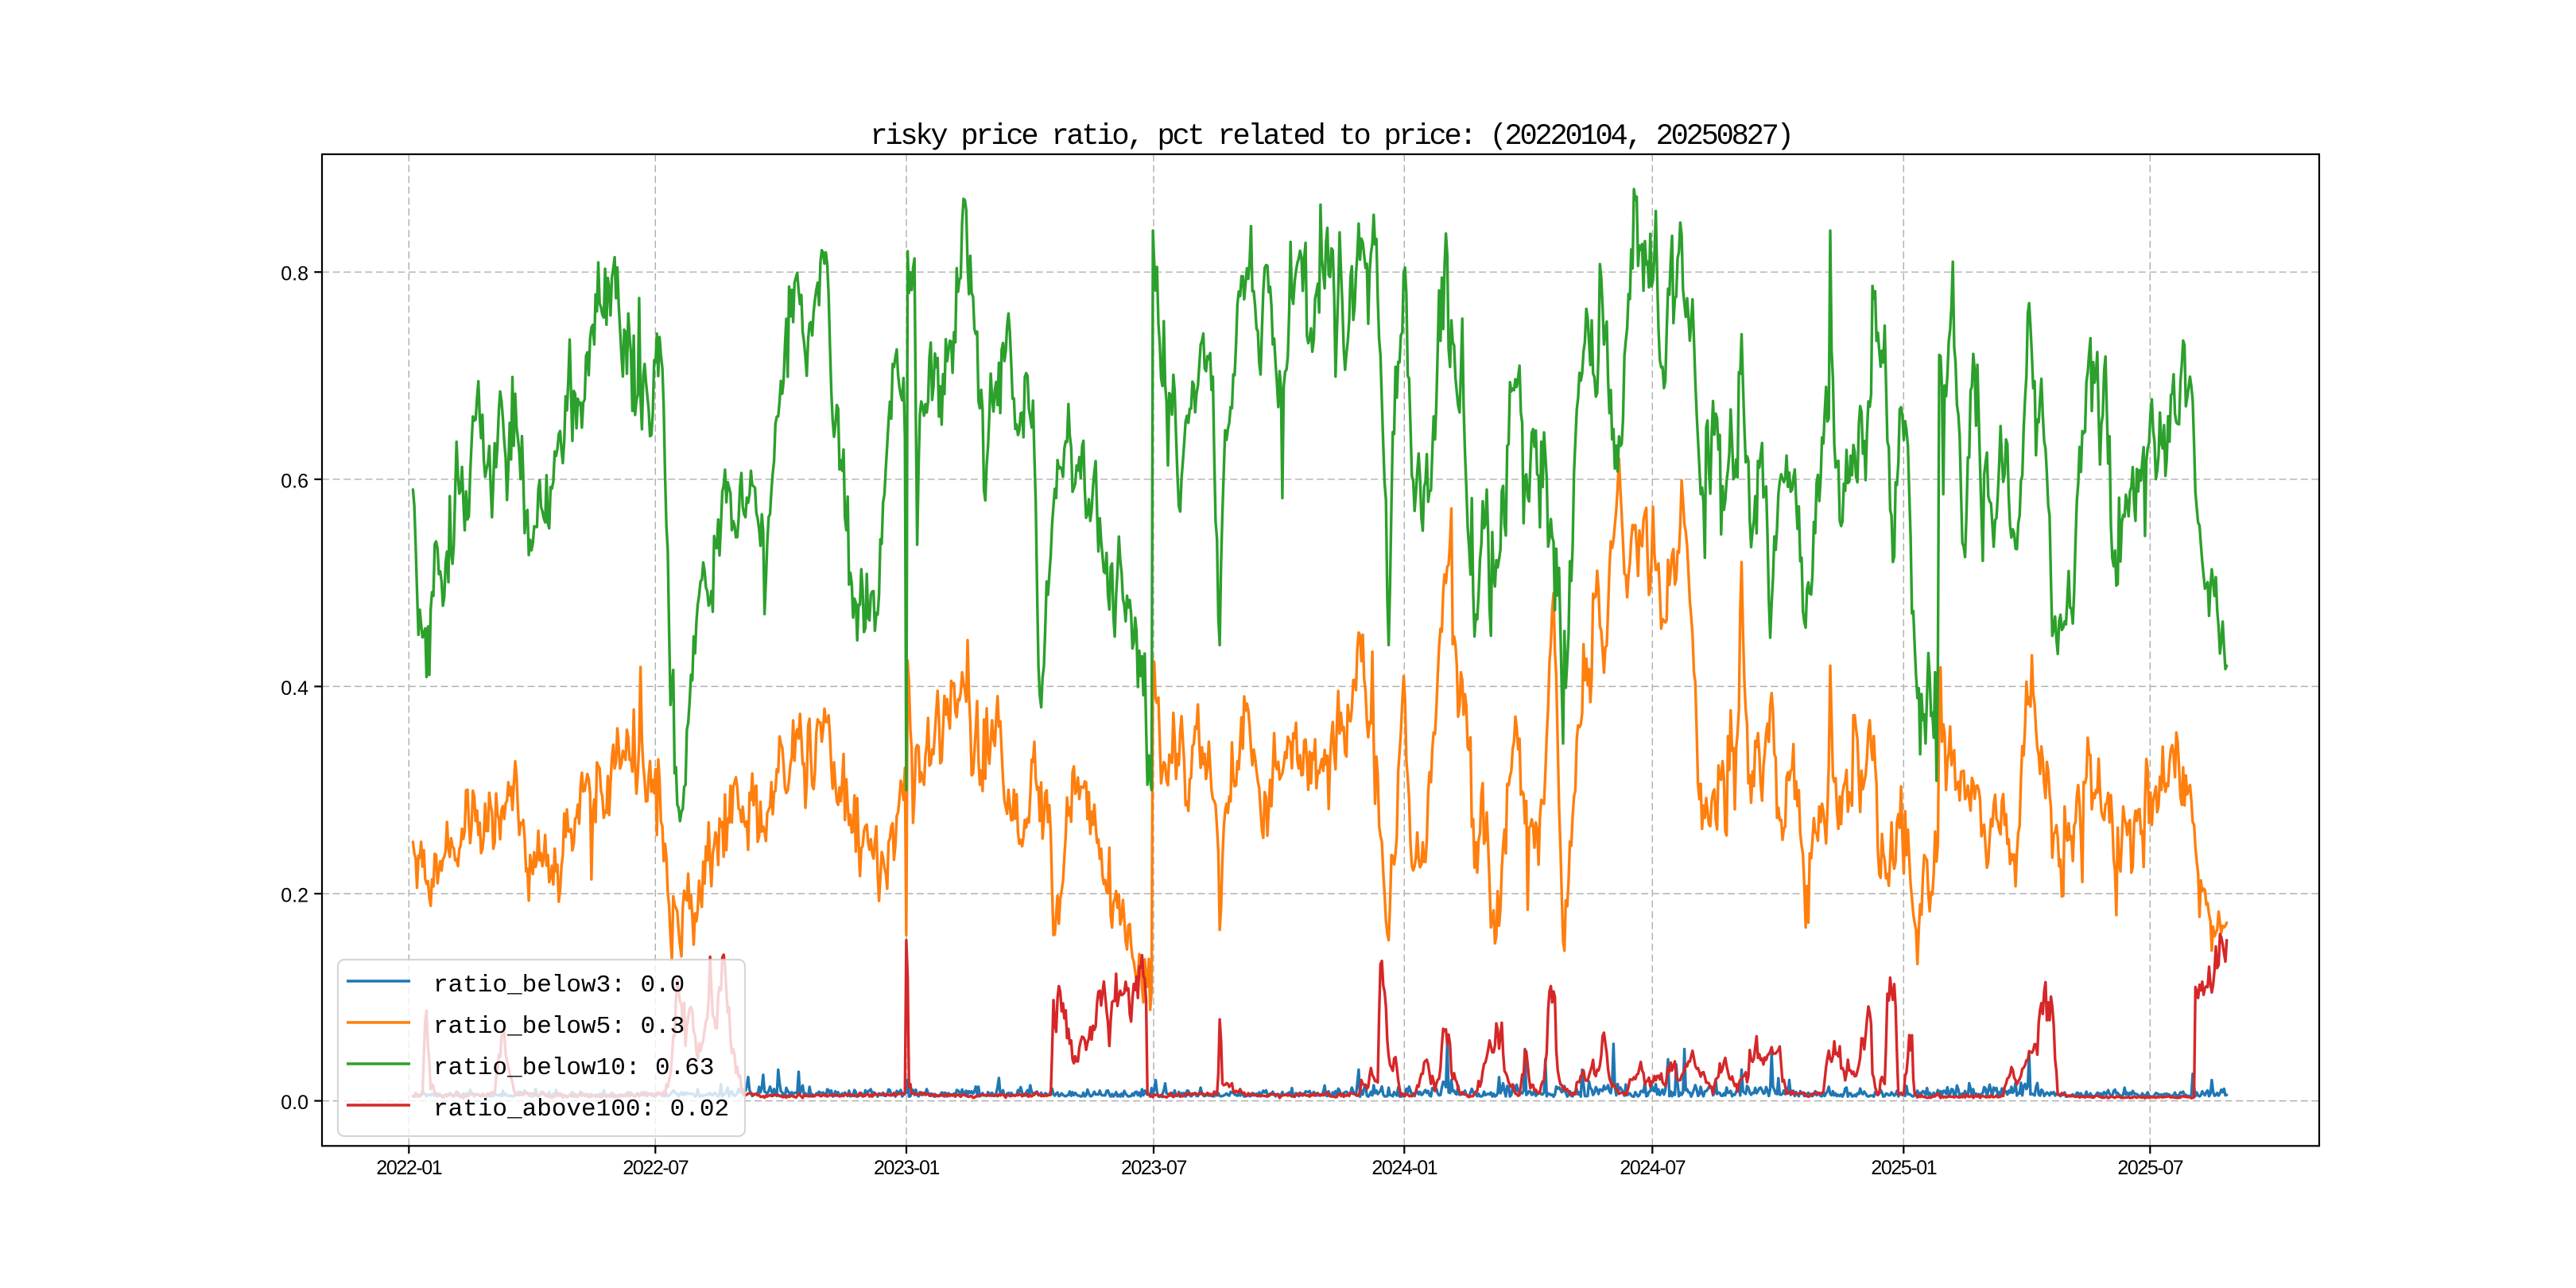 This screenshot has width=2576, height=1288. Describe the element at coordinates (655, 1168) in the screenshot. I see `svg-text: 2022-07` at that location.